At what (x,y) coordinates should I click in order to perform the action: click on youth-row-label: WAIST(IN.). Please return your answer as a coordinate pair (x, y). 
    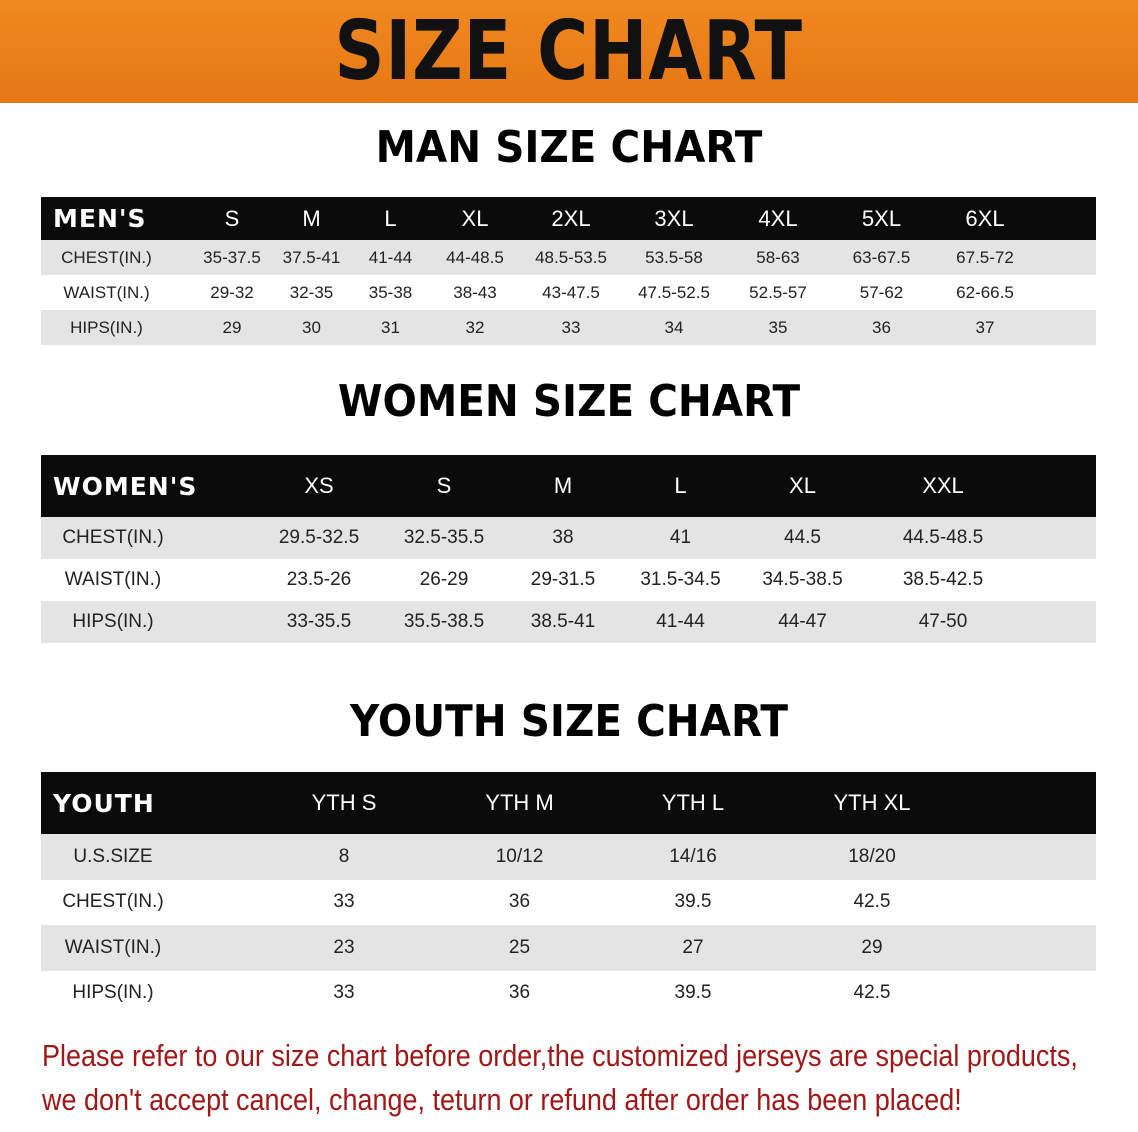
    Looking at the image, I should click on (113, 947).